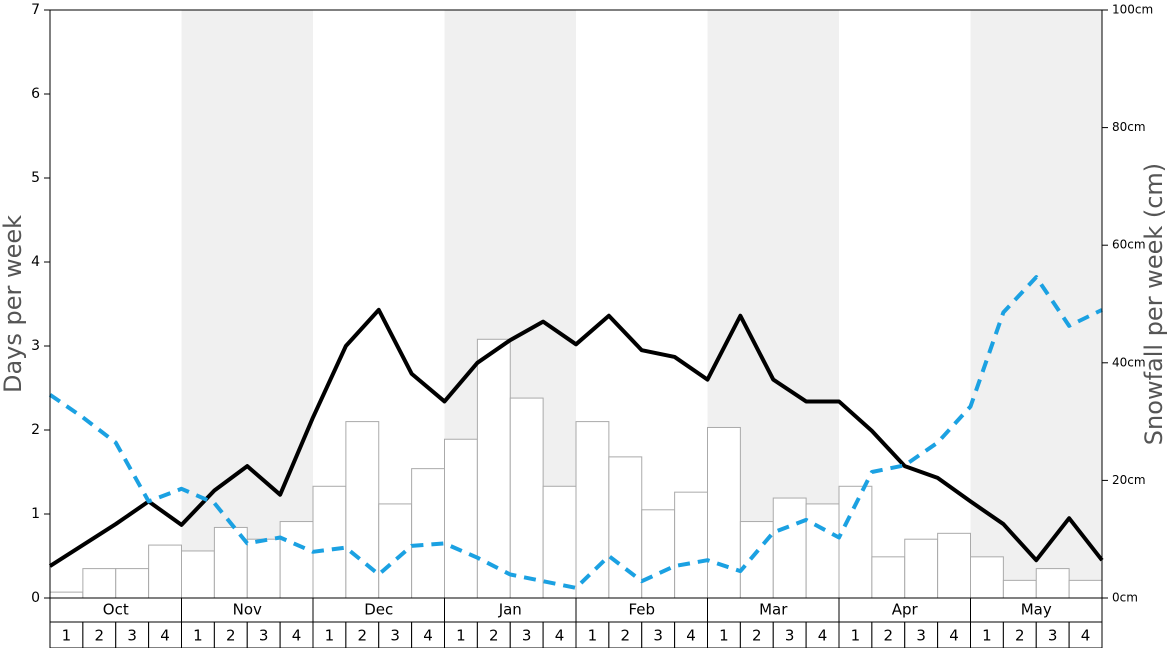 This screenshot has width=1168, height=648. I want to click on y2-tick-label: 60cm, so click(1129, 245).